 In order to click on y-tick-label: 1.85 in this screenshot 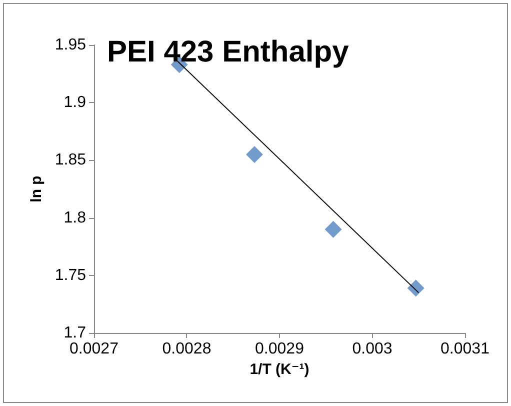, I will do `click(70, 160)`.